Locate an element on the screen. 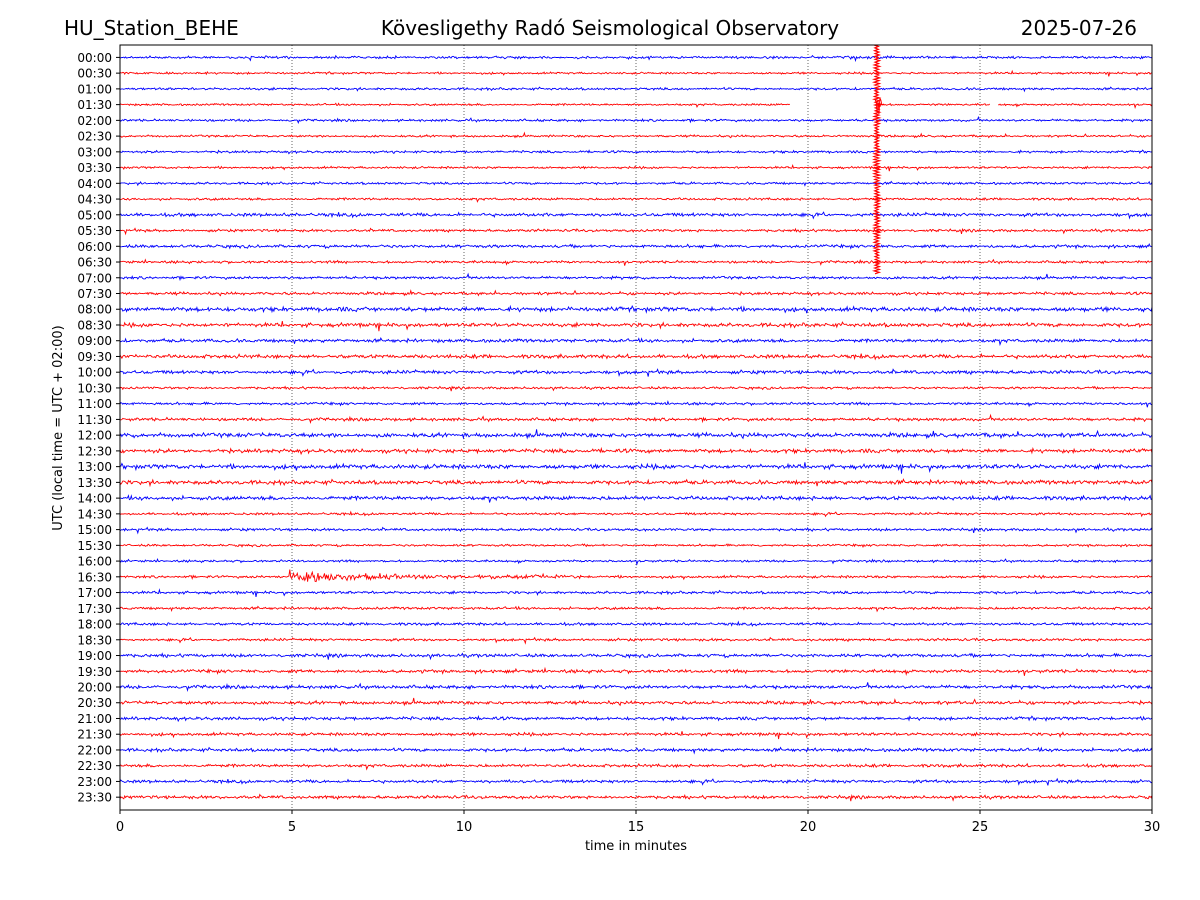 The height and width of the screenshot is (900, 1200). y-tick-label: 23:00 is located at coordinates (94, 782).